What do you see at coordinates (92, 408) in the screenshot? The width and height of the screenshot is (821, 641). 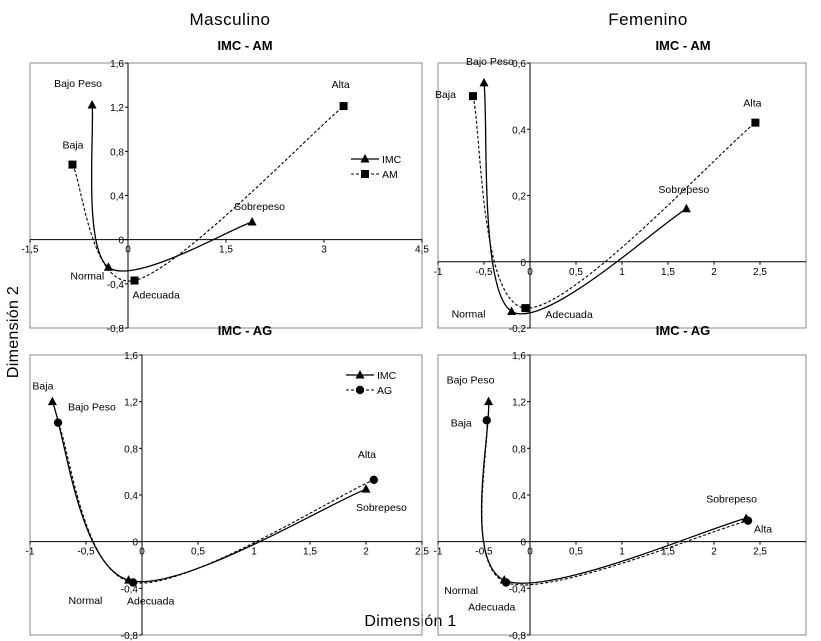 I see `point-label: Bajo Peso` at bounding box center [92, 408].